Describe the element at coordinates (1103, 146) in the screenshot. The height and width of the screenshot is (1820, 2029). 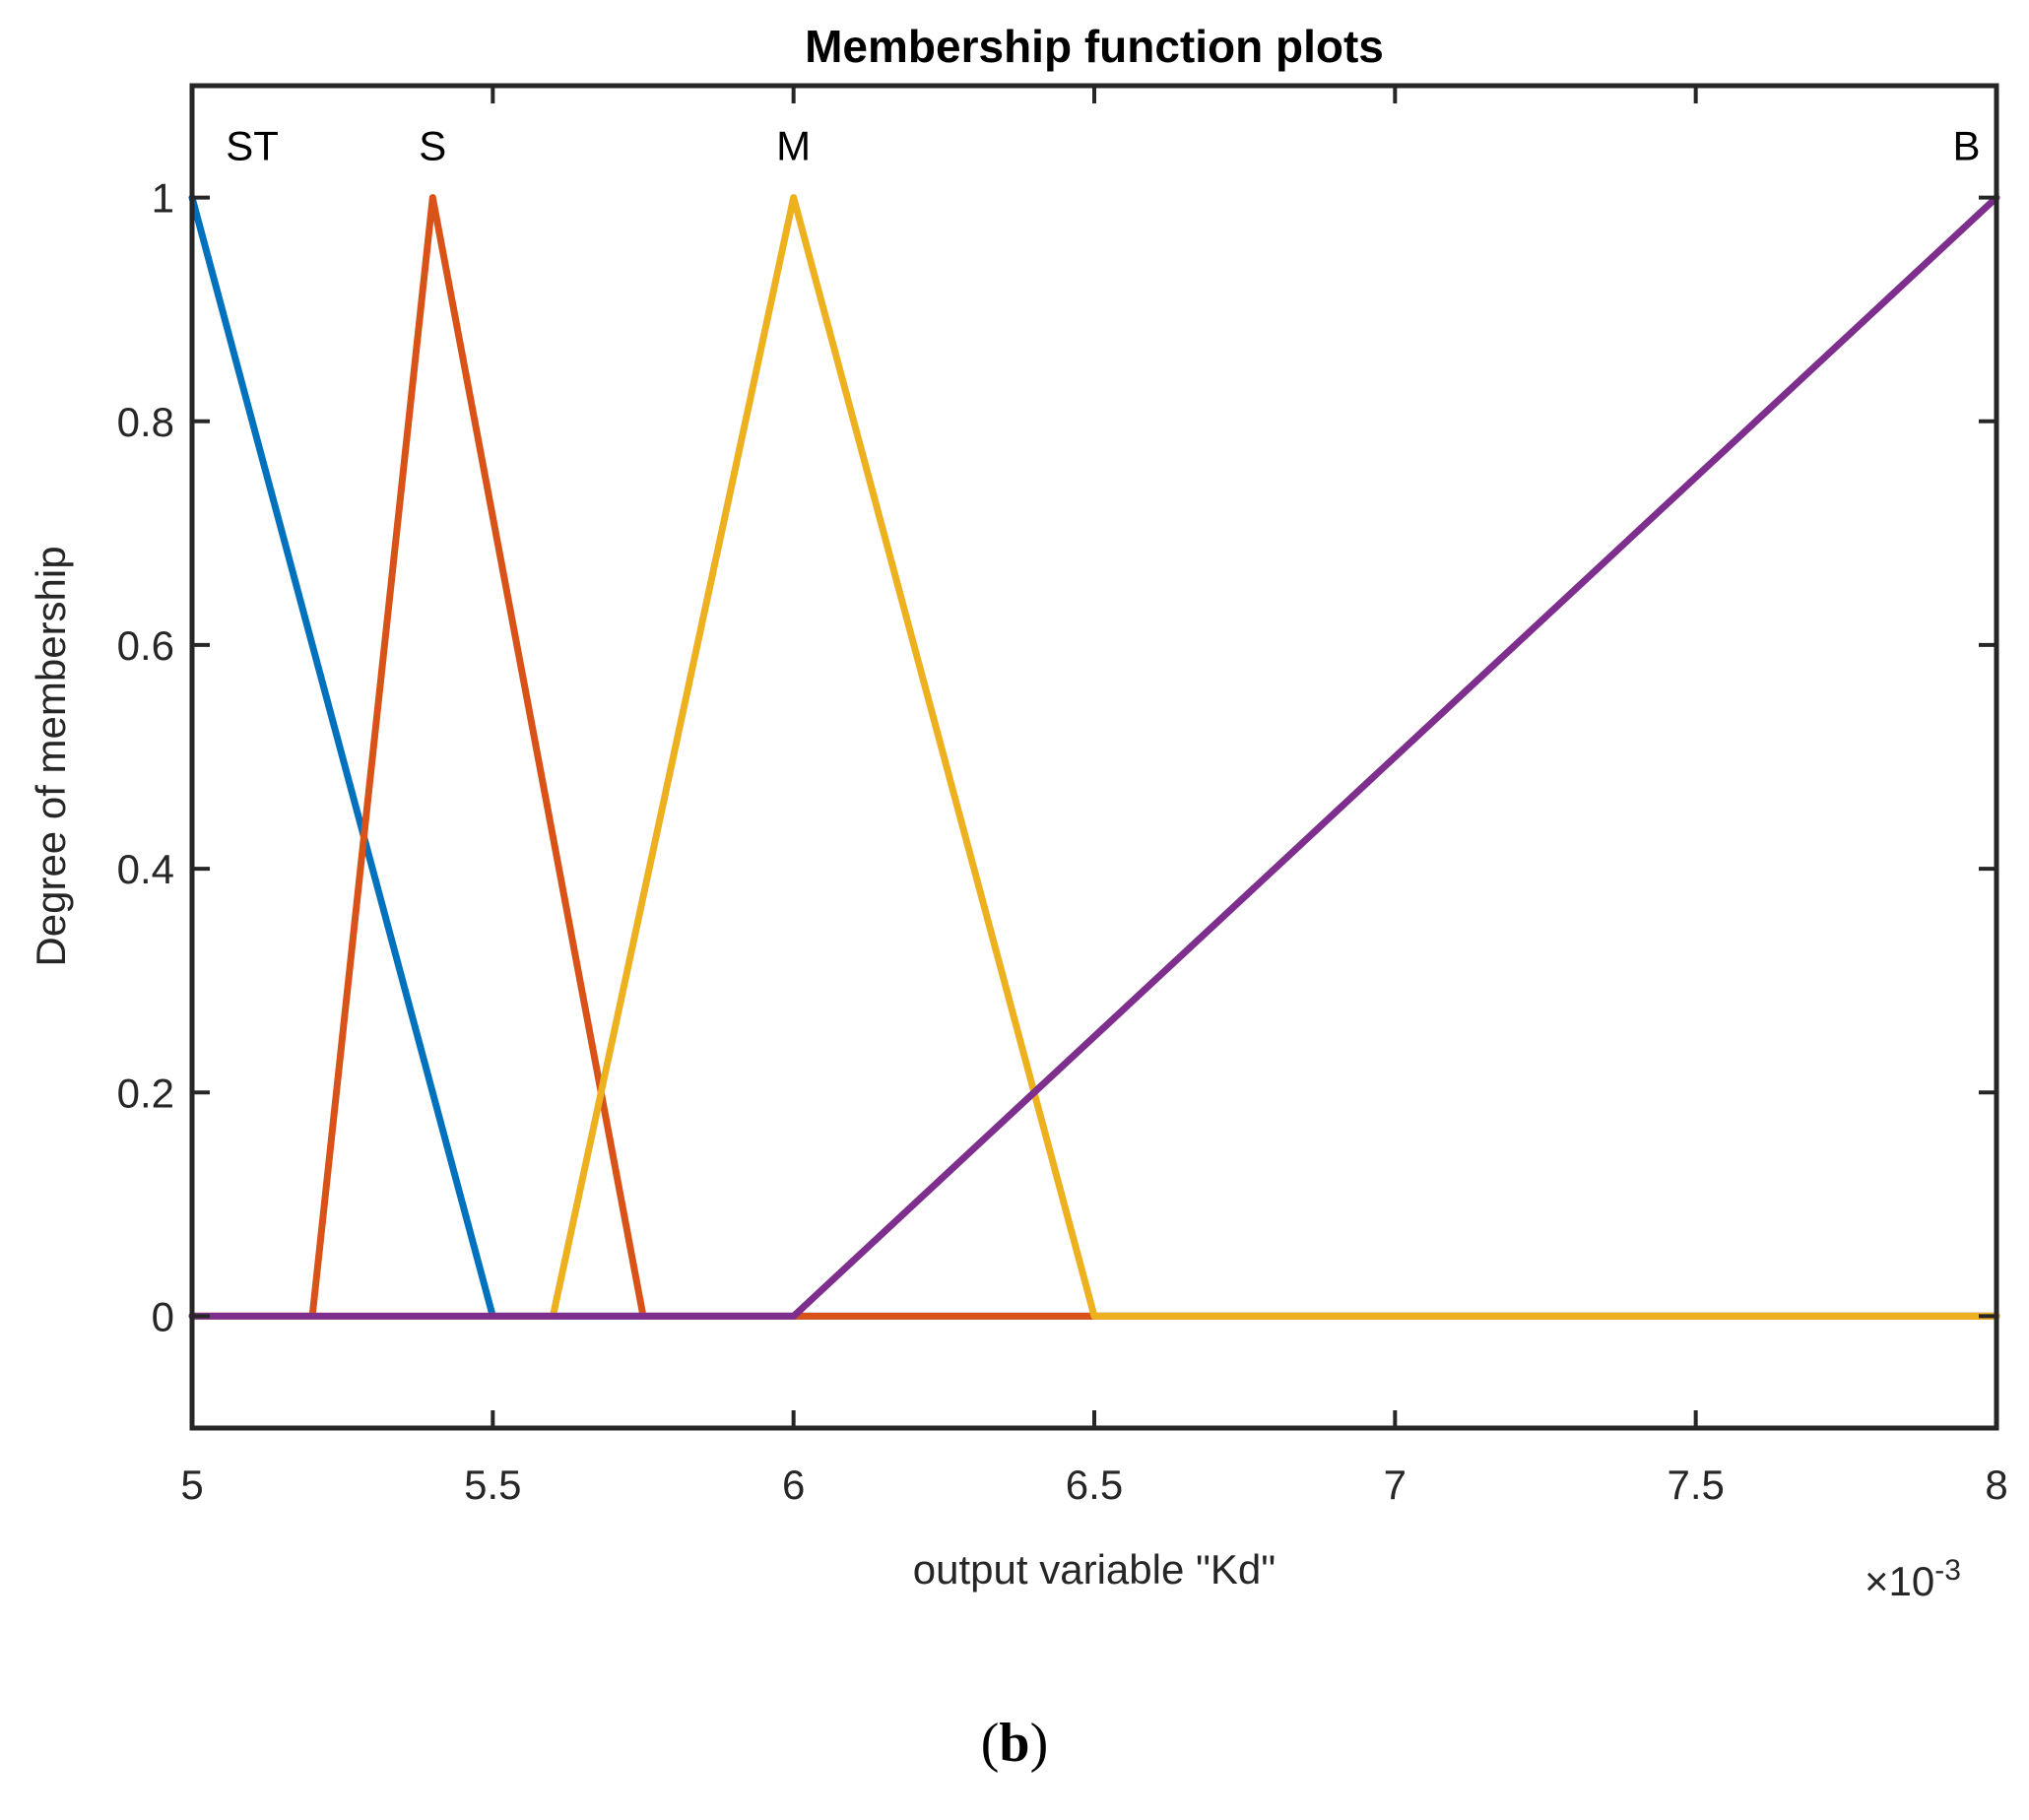
I see `mf-label-layer: ST S M B` at that location.